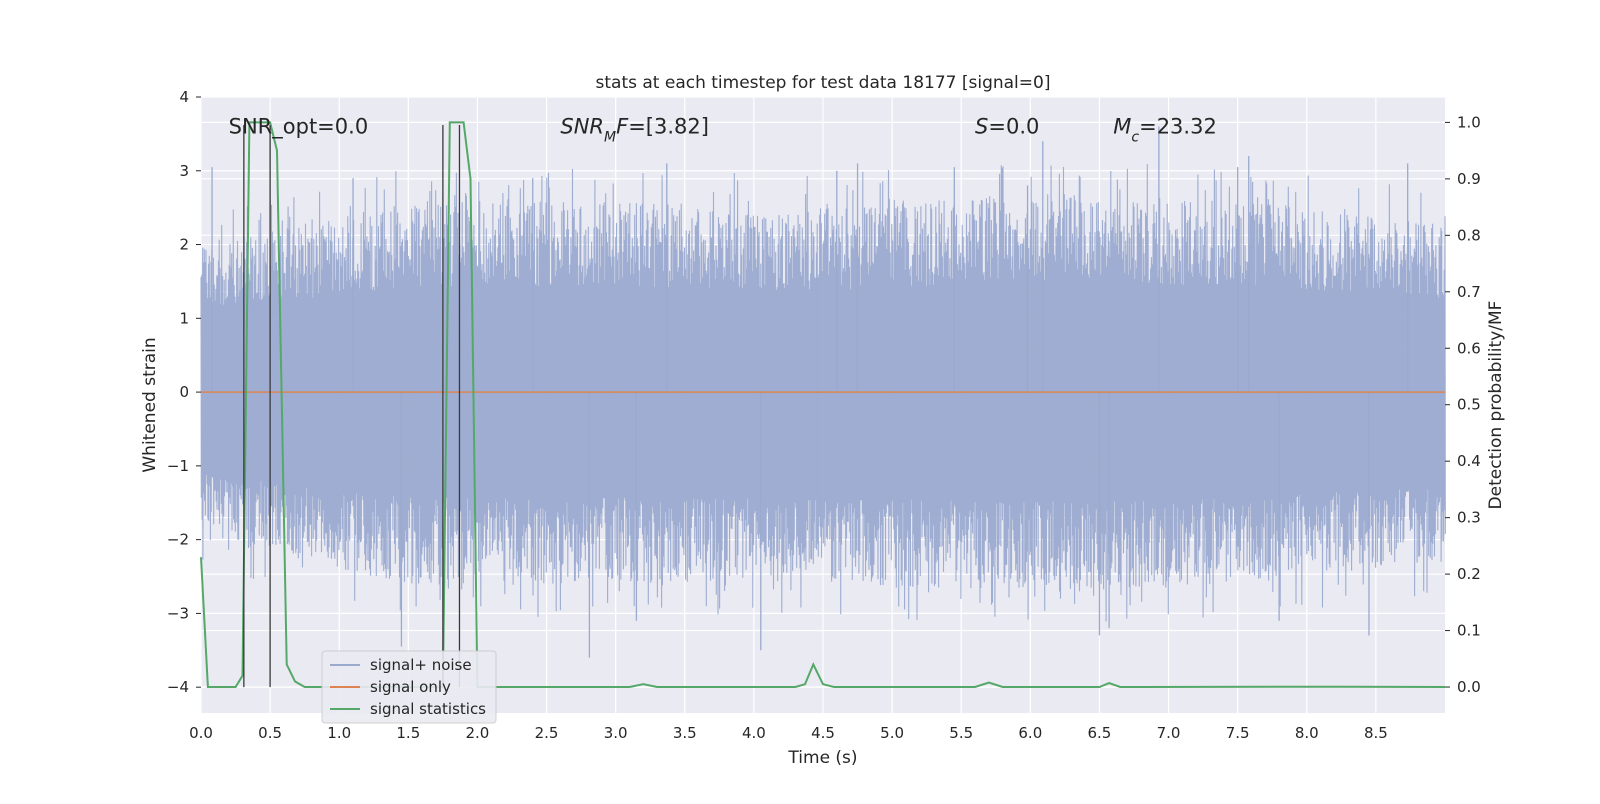  Describe the element at coordinates (1100, 733) in the screenshot. I see `x-tick-label: 6.5` at that location.